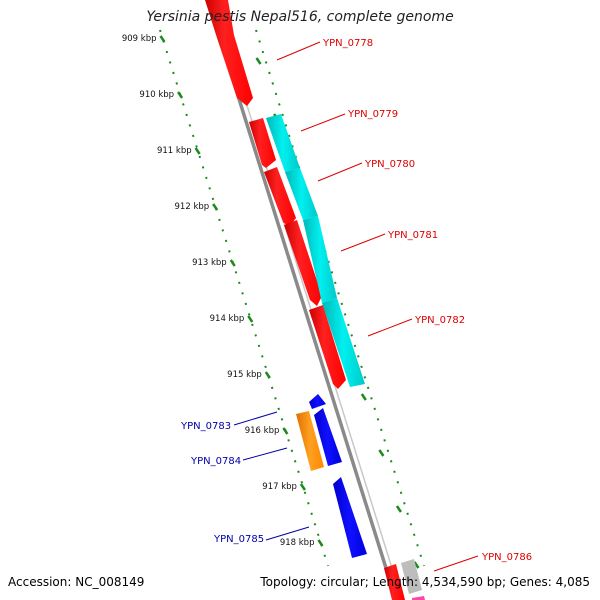 The height and width of the screenshot is (600, 600). I want to click on gene-label: YPN_0778, so click(347, 43).